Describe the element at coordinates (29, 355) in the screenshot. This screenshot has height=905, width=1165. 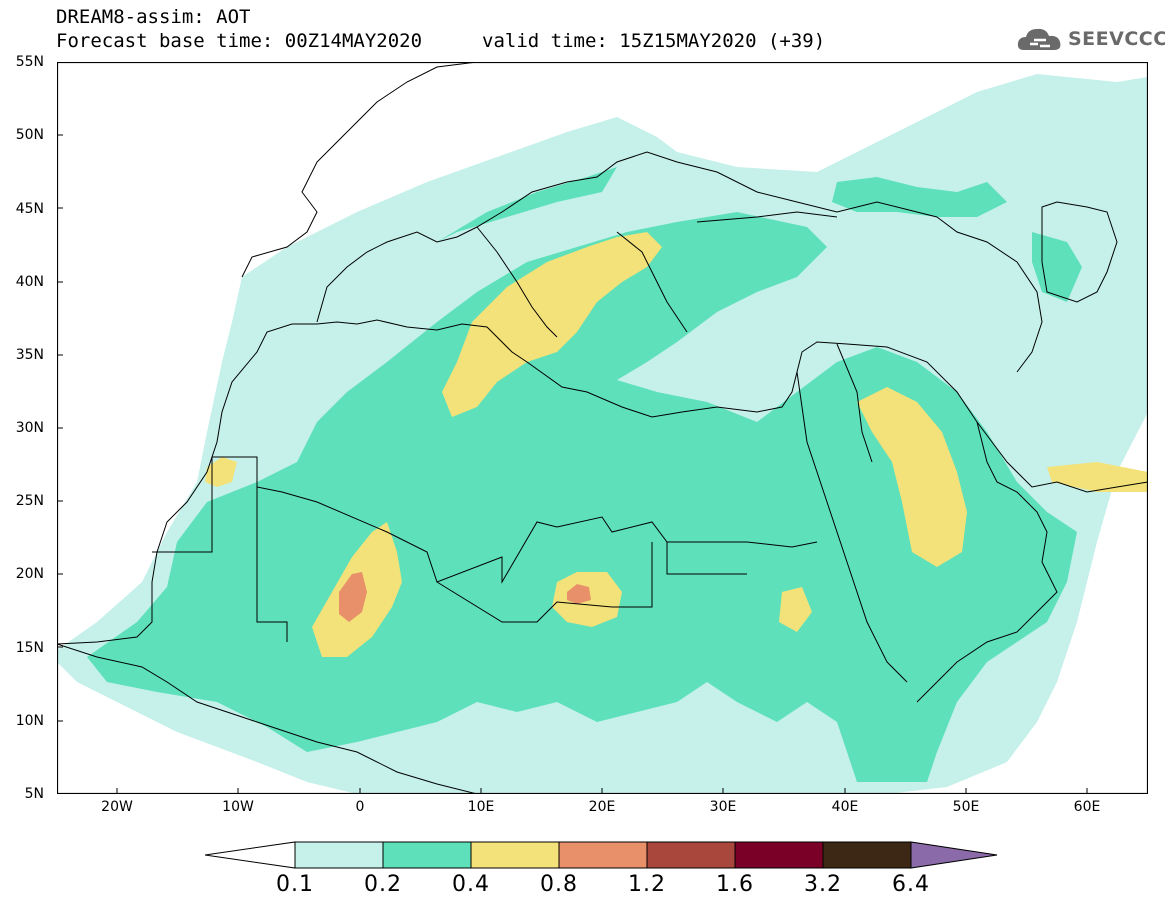
I see `lat-label: 35N` at that location.